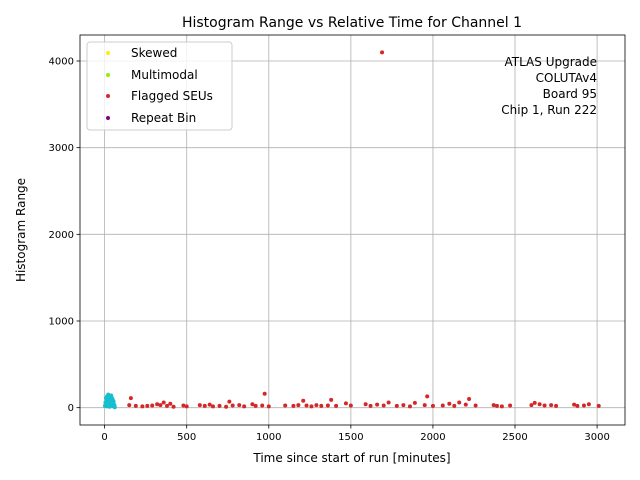 The image size is (640, 480). What do you see at coordinates (350, 437) in the screenshot?
I see `x-tick-label: 1500` at bounding box center [350, 437].